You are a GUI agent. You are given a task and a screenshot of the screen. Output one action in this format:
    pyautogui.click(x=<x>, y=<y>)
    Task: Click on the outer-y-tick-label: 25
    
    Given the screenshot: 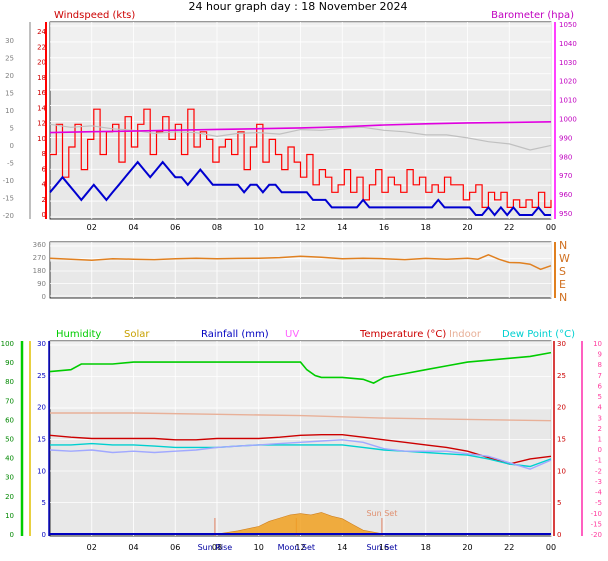 What is the action you would take?
    pyautogui.click(x=9, y=59)
    